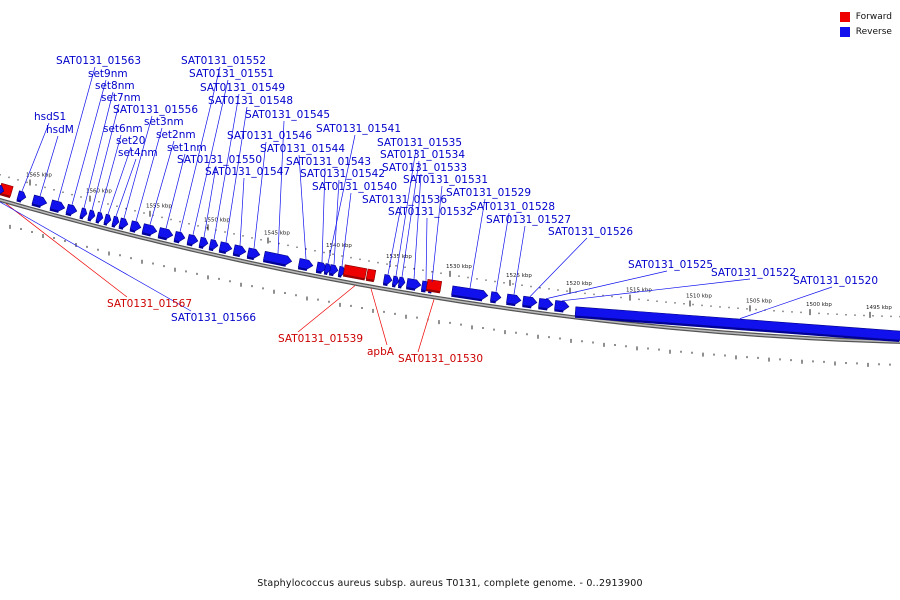  I want to click on gene-label: SAT0131_01534, so click(422, 155).